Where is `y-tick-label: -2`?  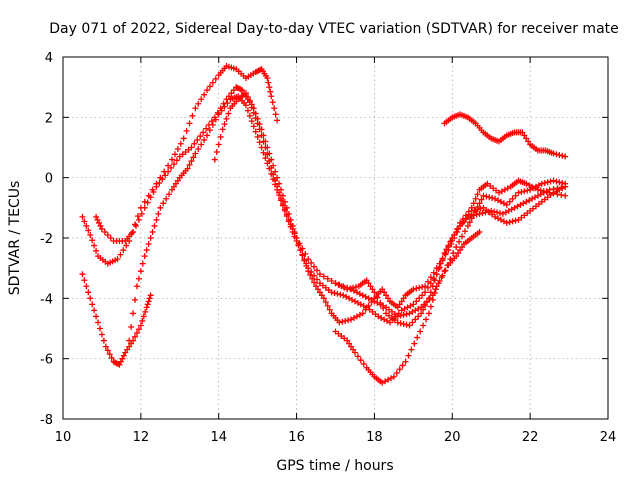
y-tick-label: -2 is located at coordinates (46, 239).